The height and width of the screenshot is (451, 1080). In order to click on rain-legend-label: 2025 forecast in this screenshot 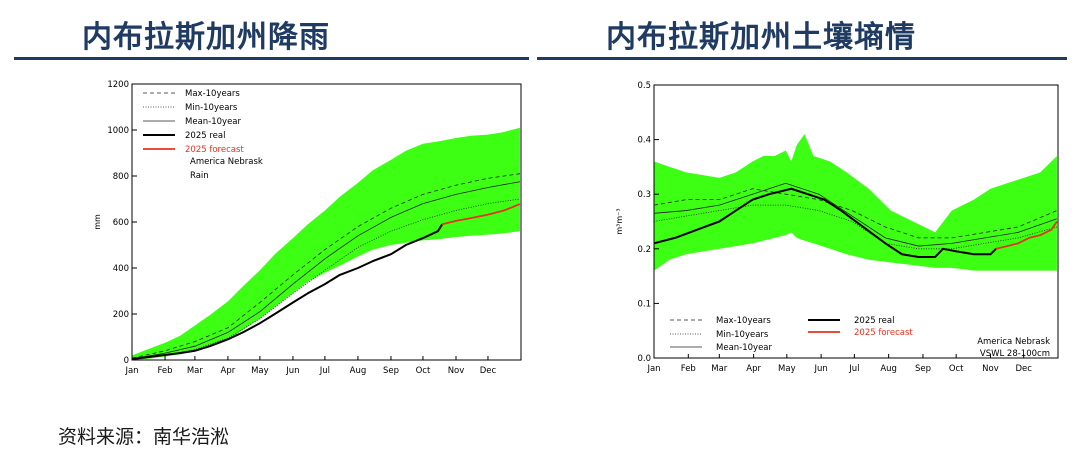, I will do `click(214, 150)`.